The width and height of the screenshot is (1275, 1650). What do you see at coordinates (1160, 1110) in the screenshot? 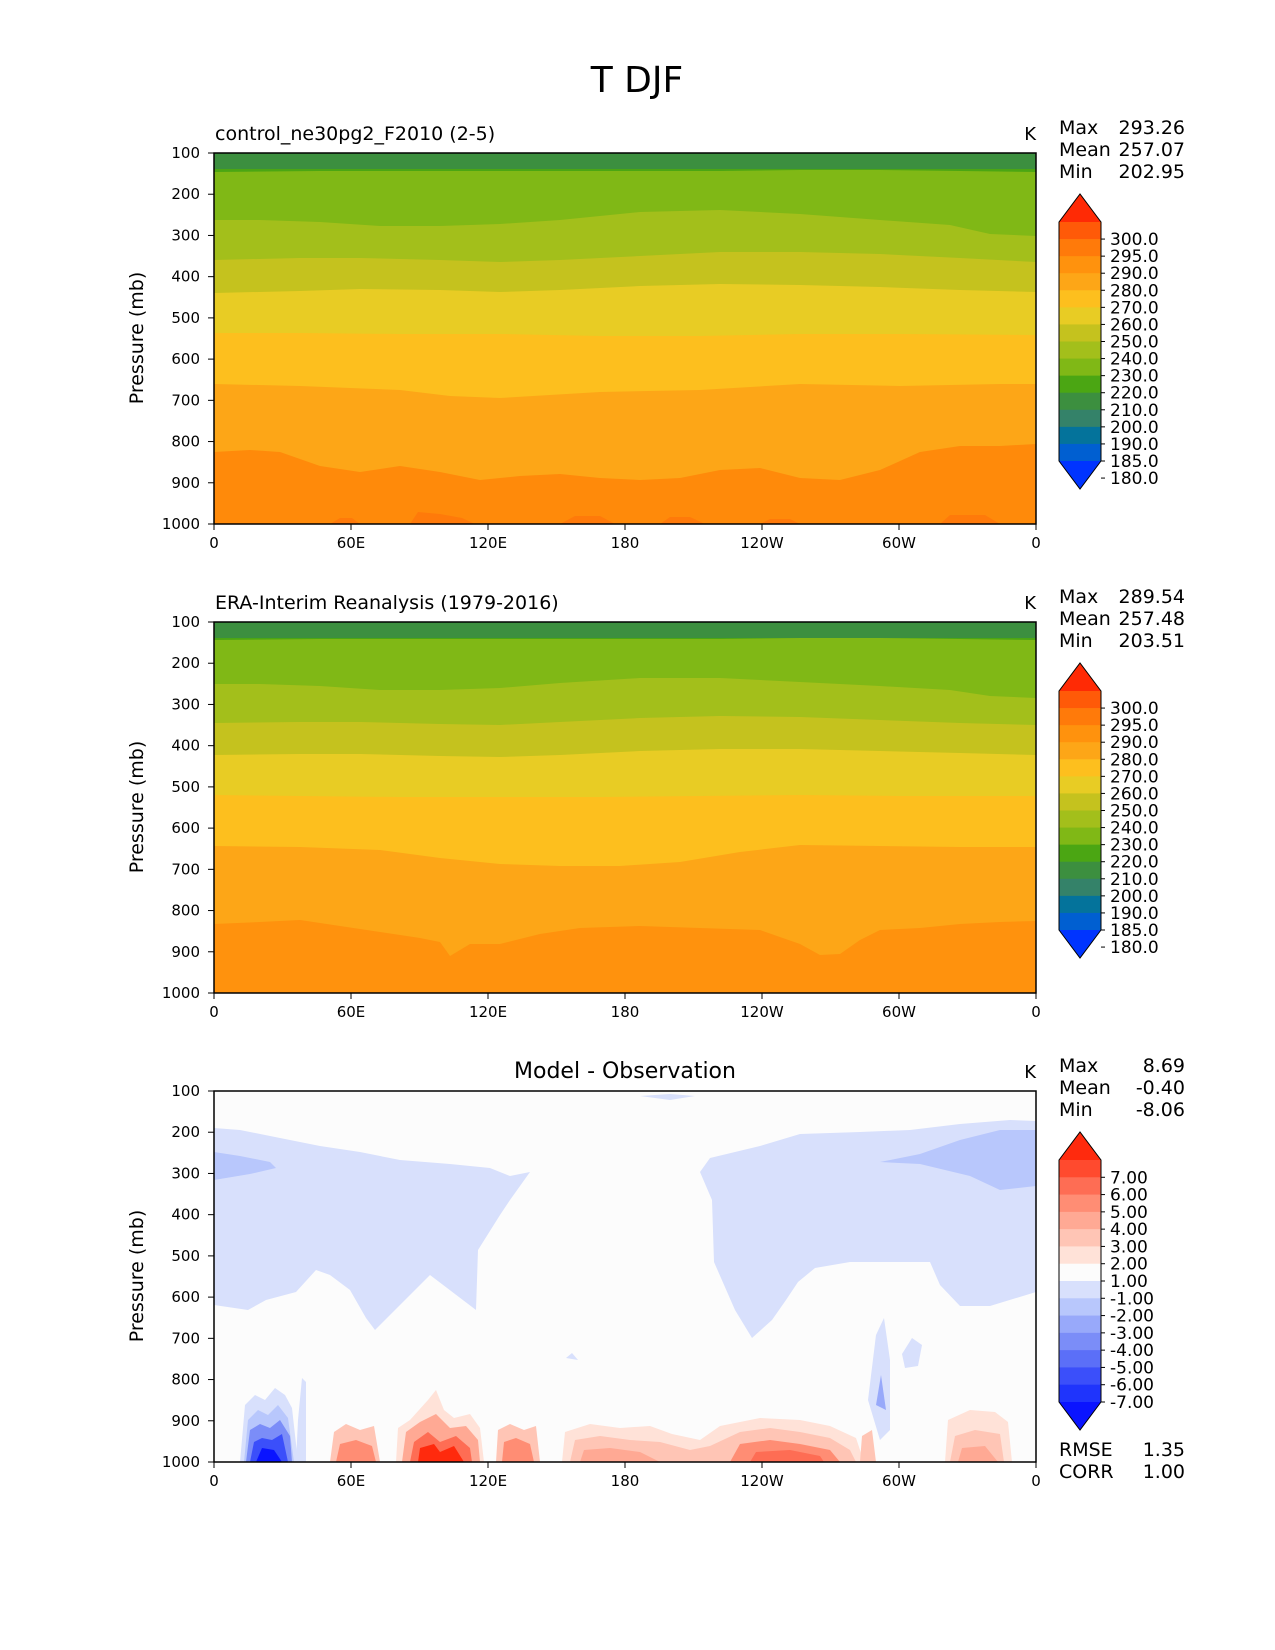
I see `stat-value: -8.06` at bounding box center [1160, 1110].